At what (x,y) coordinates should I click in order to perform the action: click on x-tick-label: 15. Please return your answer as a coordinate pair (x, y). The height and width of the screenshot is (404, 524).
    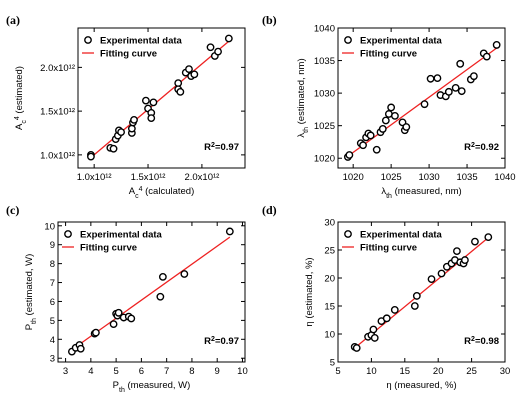
    Looking at the image, I should click on (405, 371).